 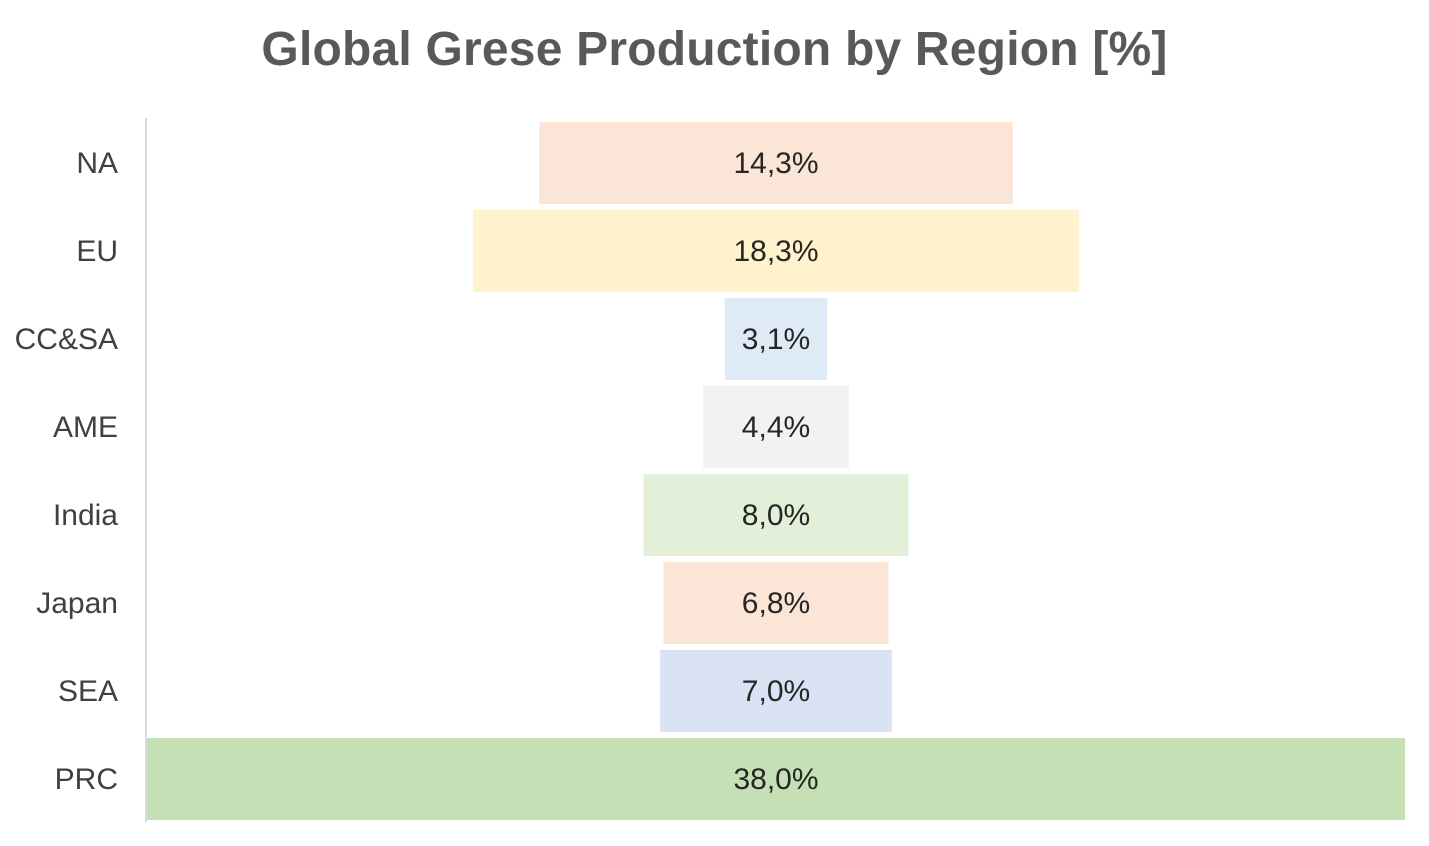 I want to click on data-label: 4,4%, so click(x=776, y=427).